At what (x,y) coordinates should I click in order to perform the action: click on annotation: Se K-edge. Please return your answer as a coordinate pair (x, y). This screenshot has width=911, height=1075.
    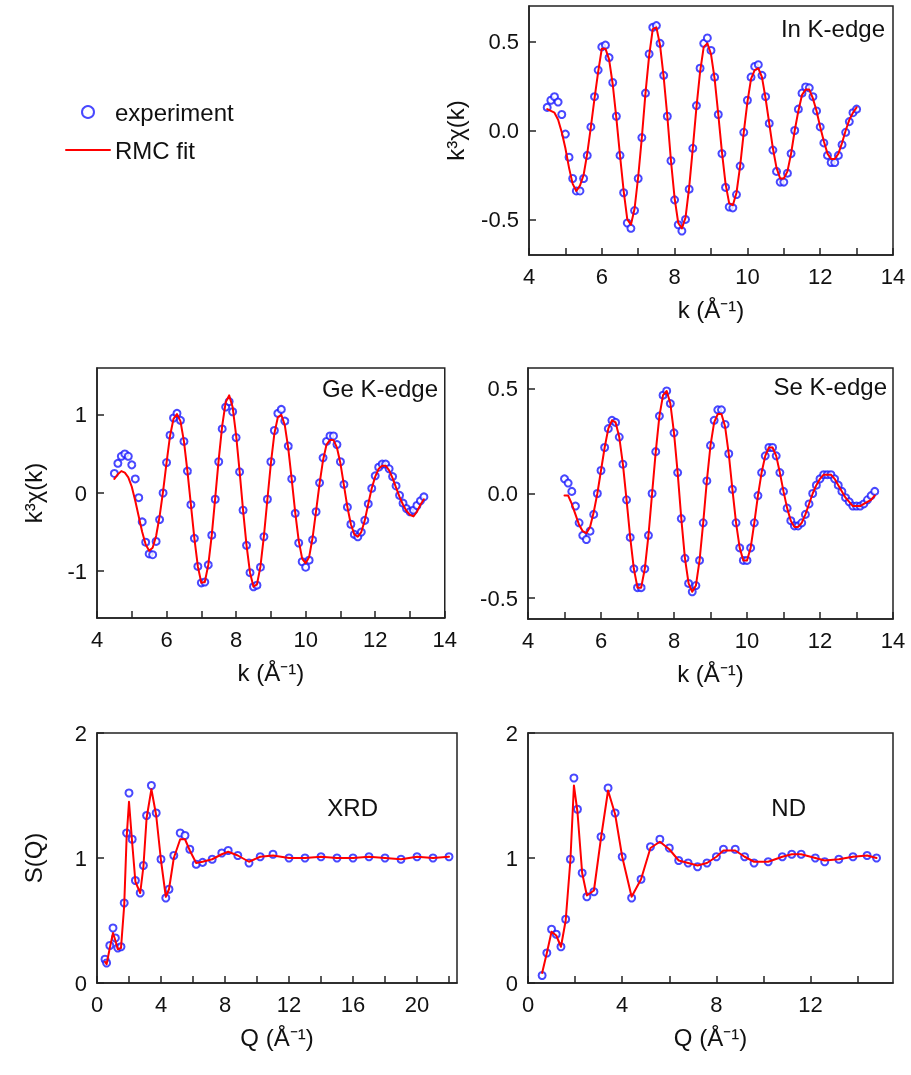
    Looking at the image, I should click on (830, 386).